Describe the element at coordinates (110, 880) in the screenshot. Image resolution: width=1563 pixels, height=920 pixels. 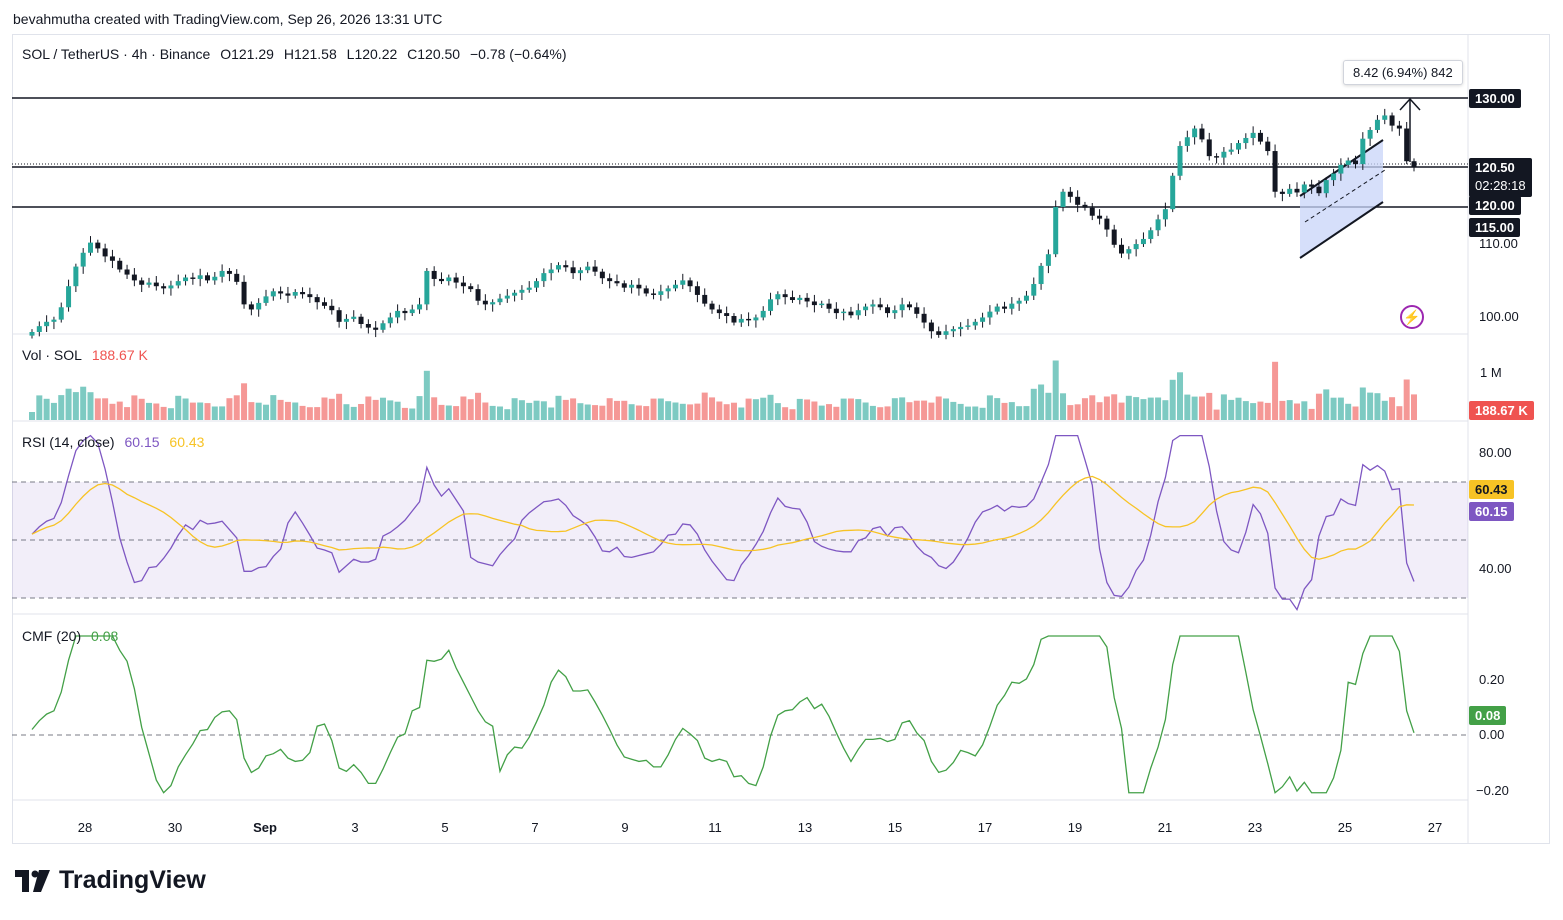
I see `tradingview-logo: TradingView` at that location.